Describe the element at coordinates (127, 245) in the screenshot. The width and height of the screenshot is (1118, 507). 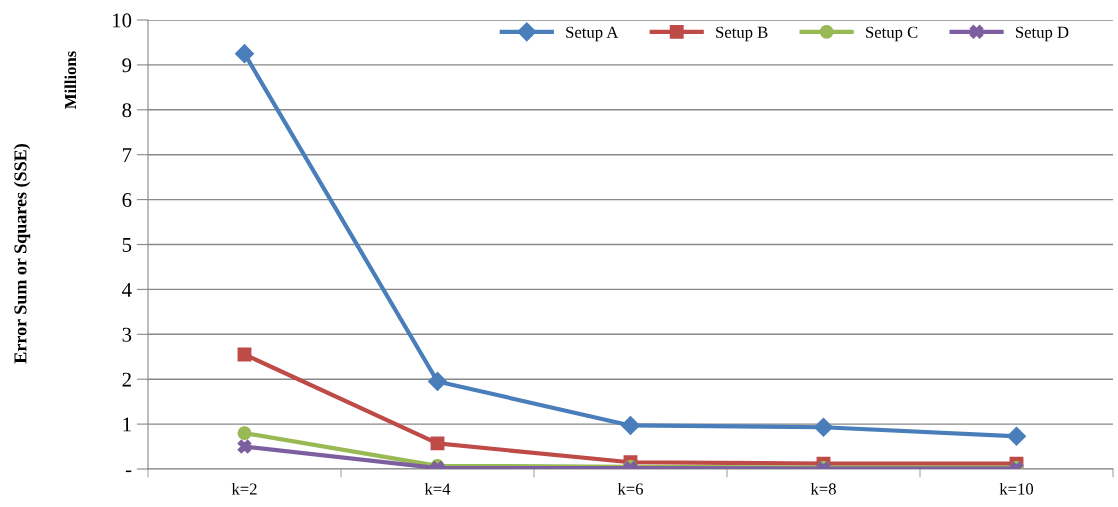
I see `y-tick-label: 5` at that location.